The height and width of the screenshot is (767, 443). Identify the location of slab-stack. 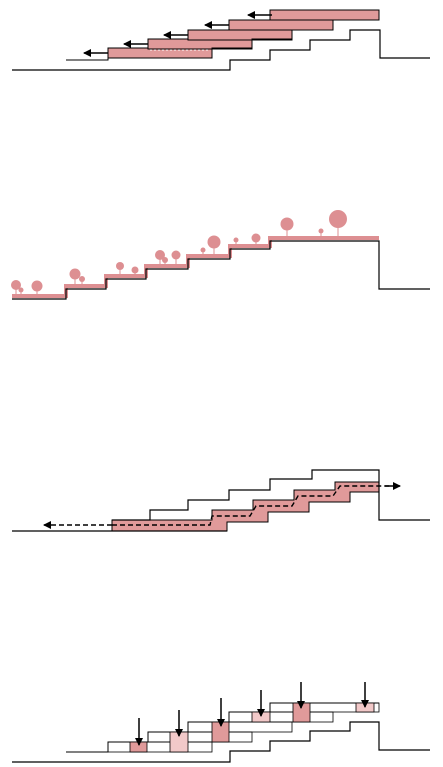
(243, 34).